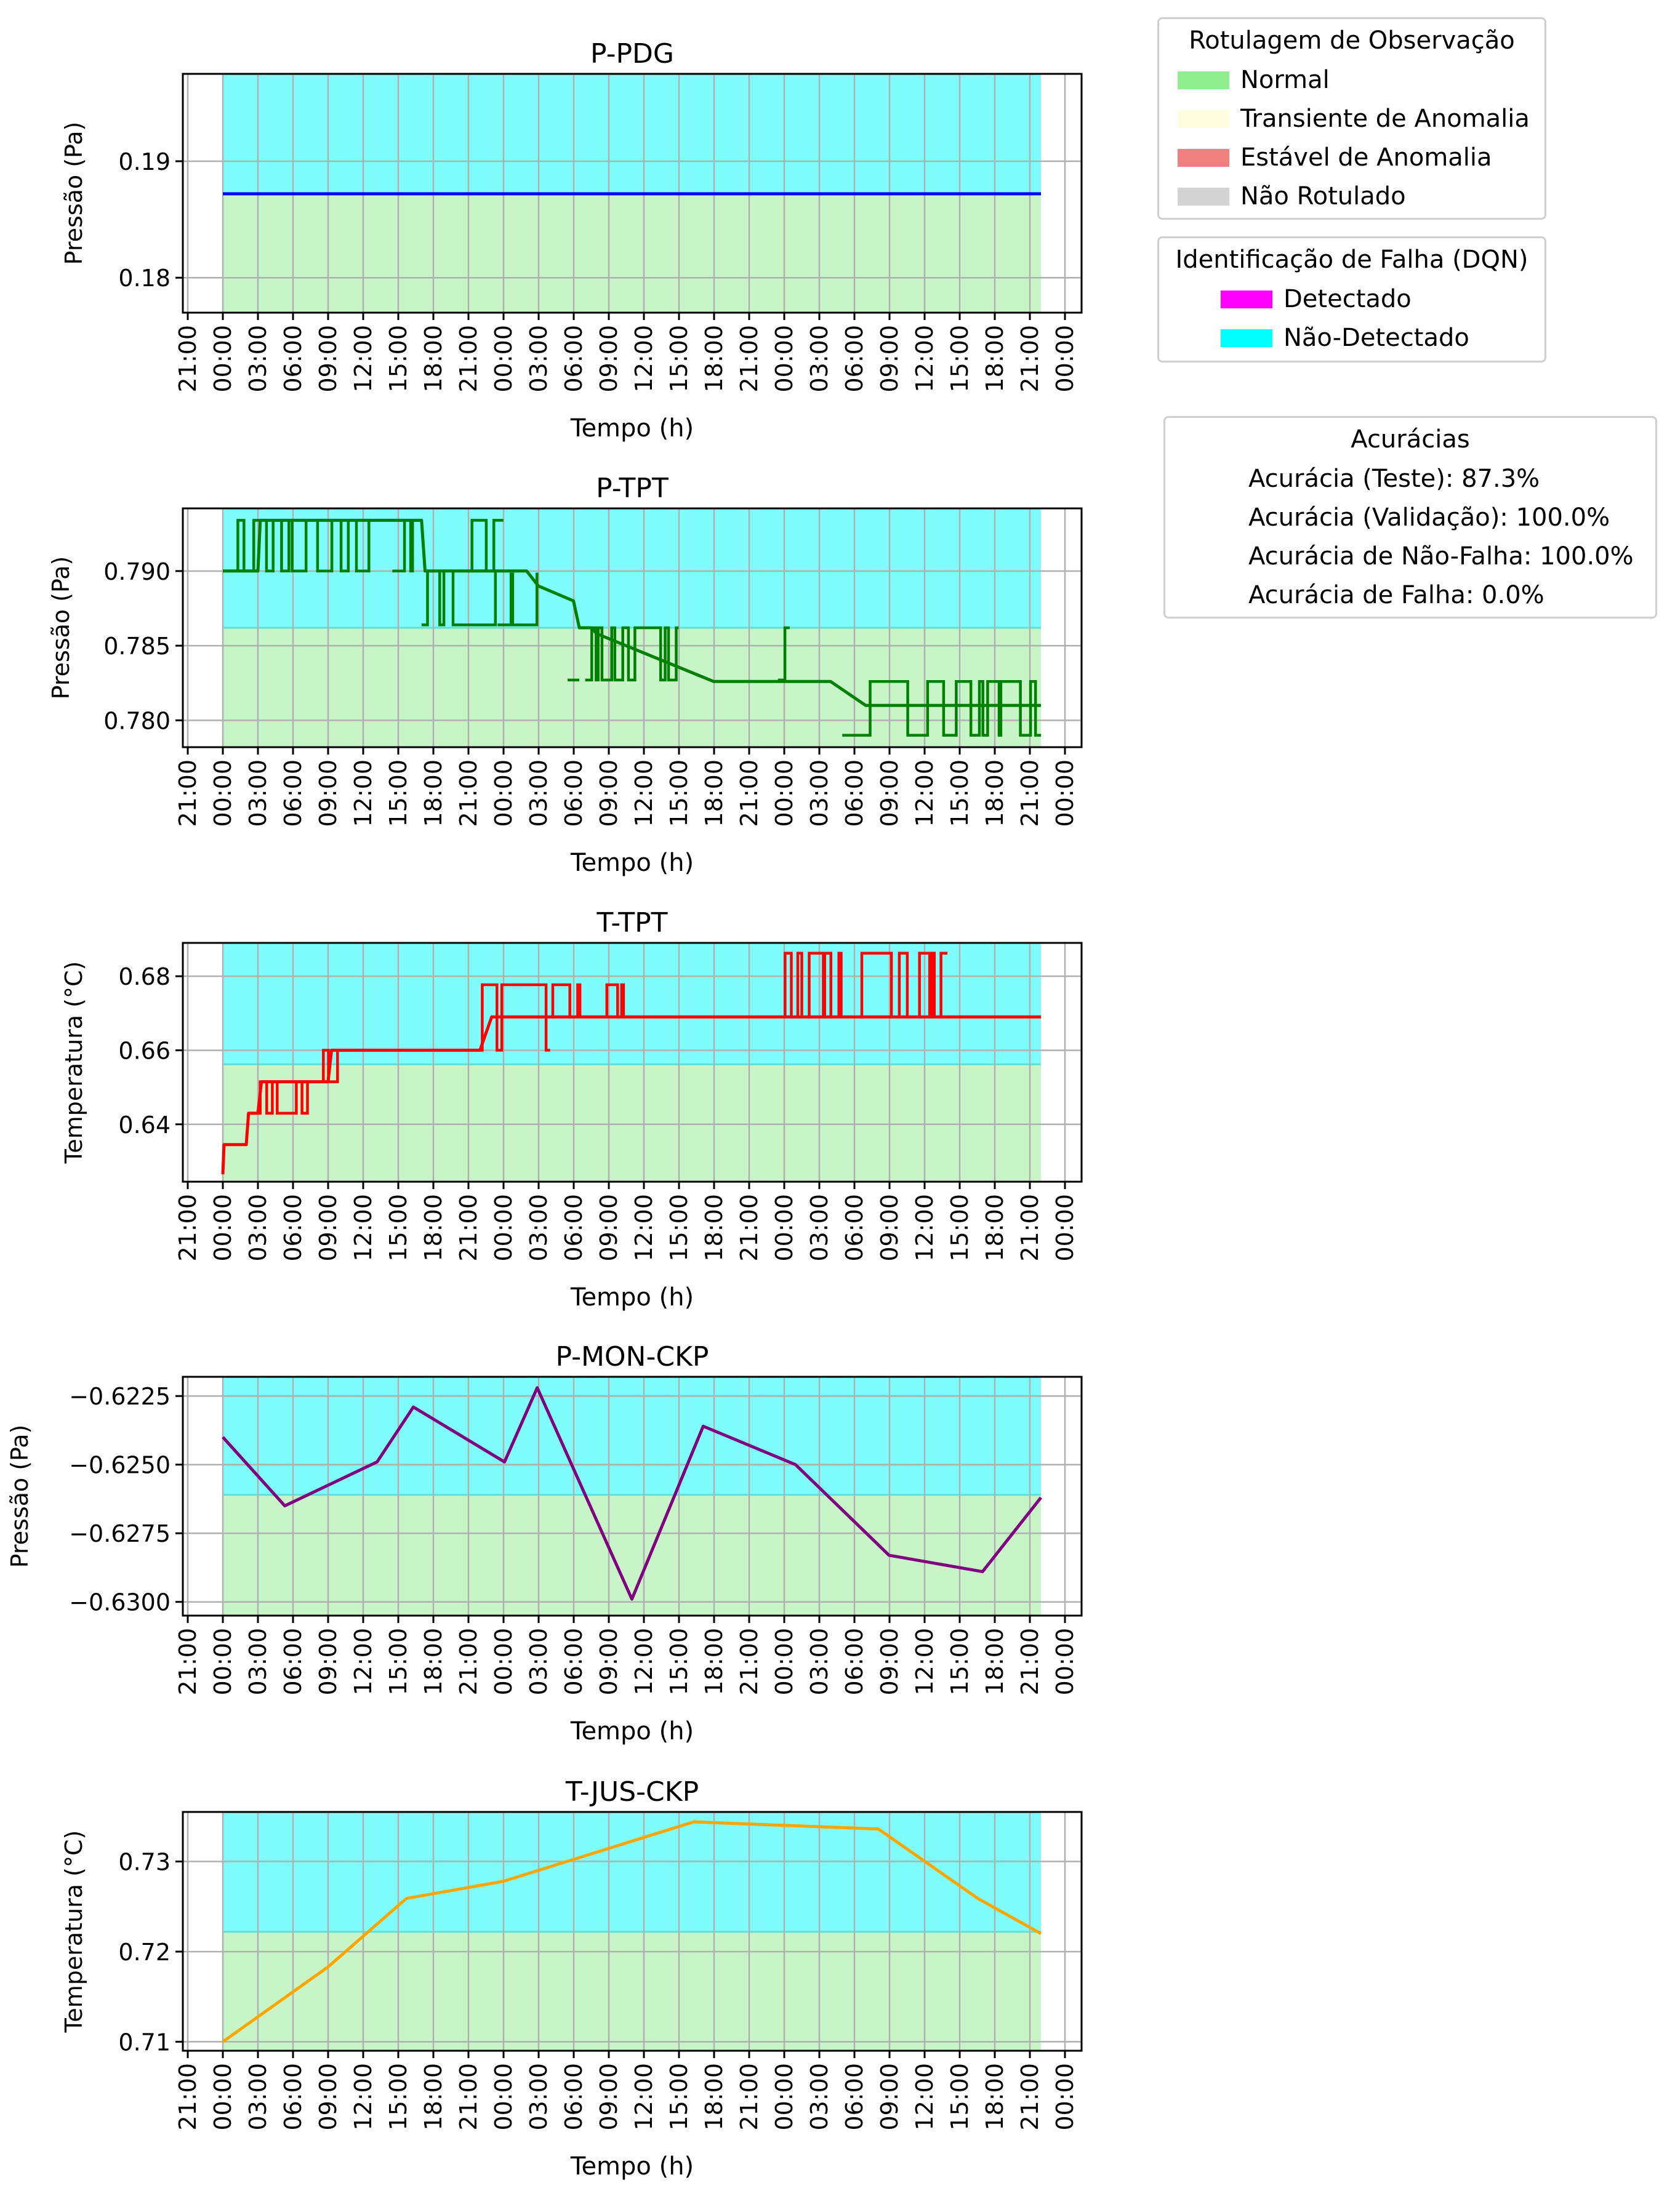 This screenshot has height=2212, width=1675. What do you see at coordinates (1204, 197) in the screenshot?
I see `unlabeled-swatch` at bounding box center [1204, 197].